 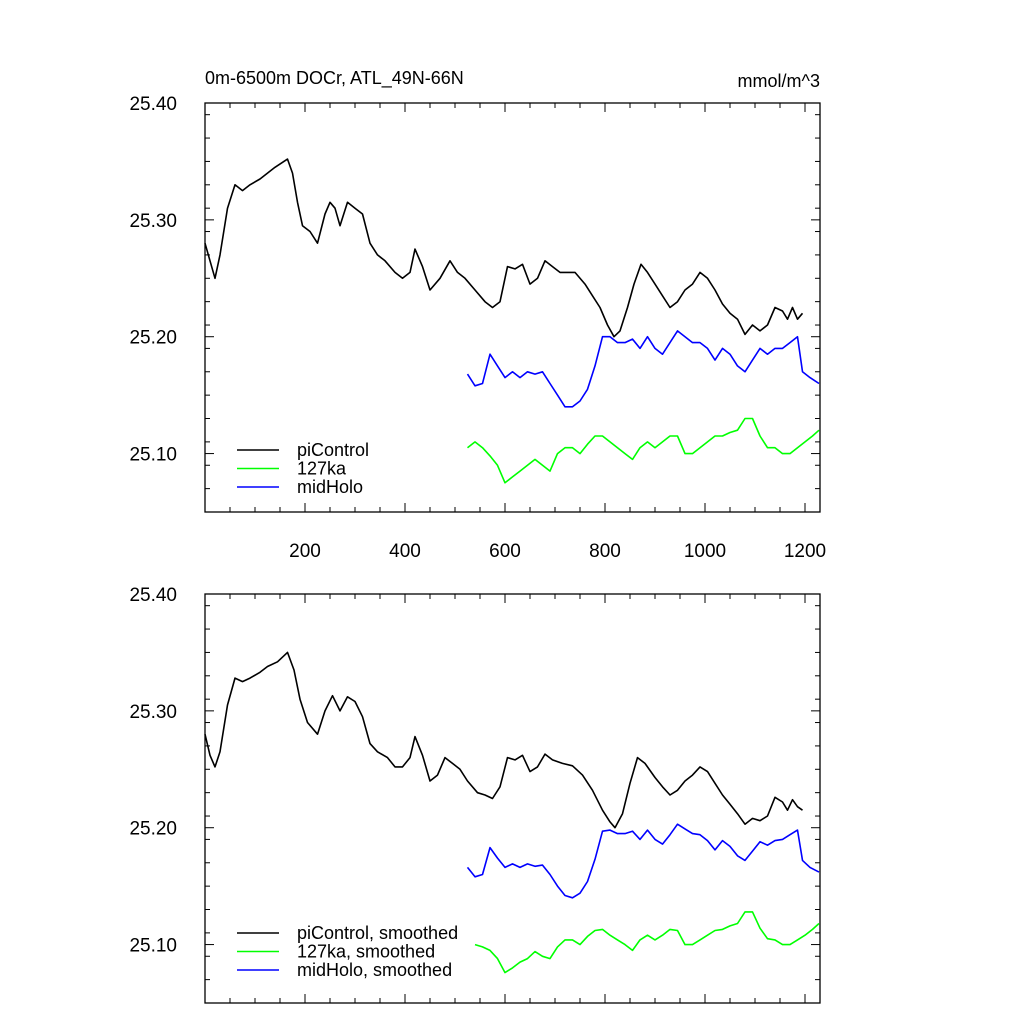 What do you see at coordinates (605, 551) in the screenshot?
I see `x-tick-label: 800` at bounding box center [605, 551].